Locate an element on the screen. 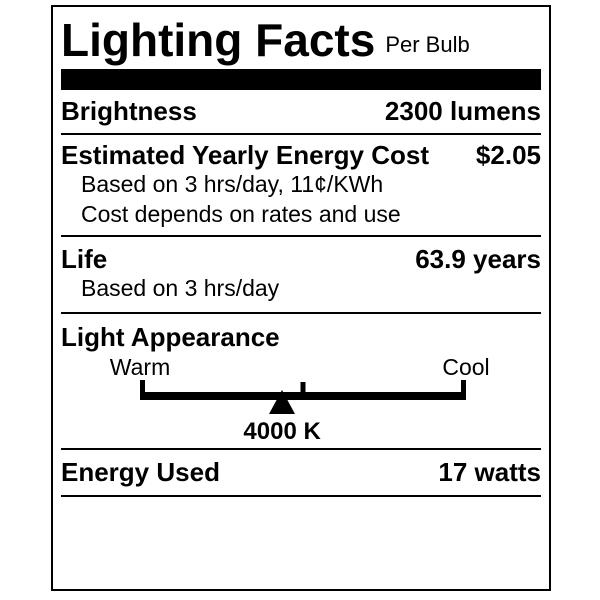 This screenshot has width=600, height=600. energy-used-value: 17 watts is located at coordinates (489, 472).